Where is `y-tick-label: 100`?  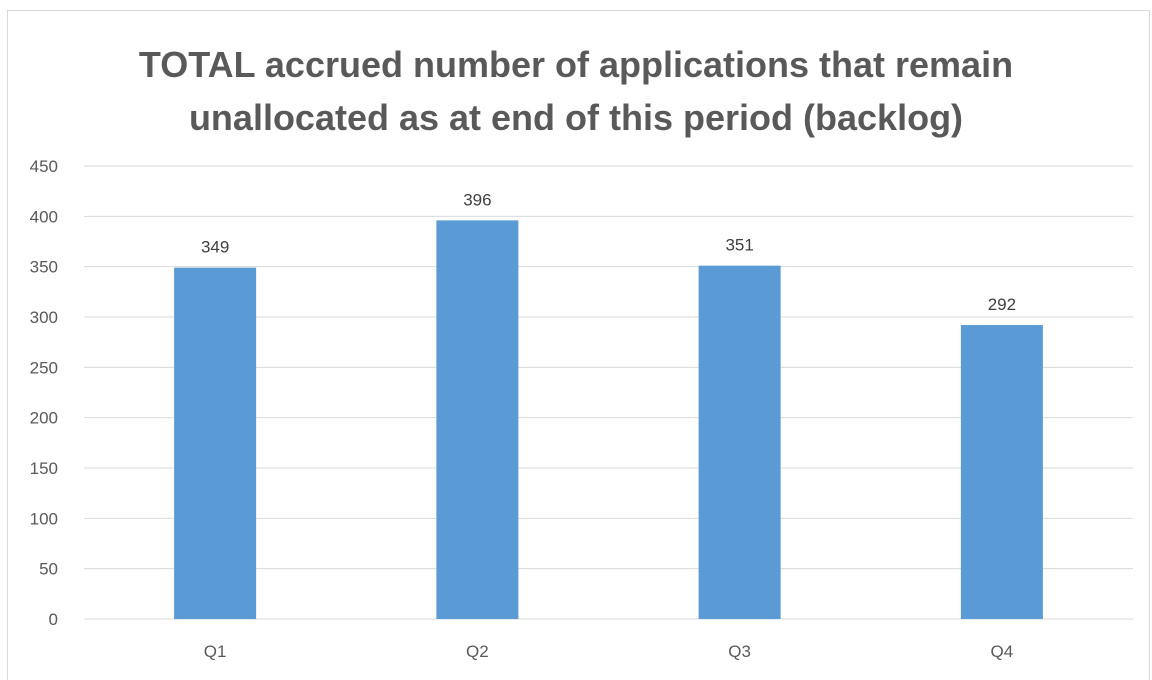 y-tick-label: 100 is located at coordinates (44, 518).